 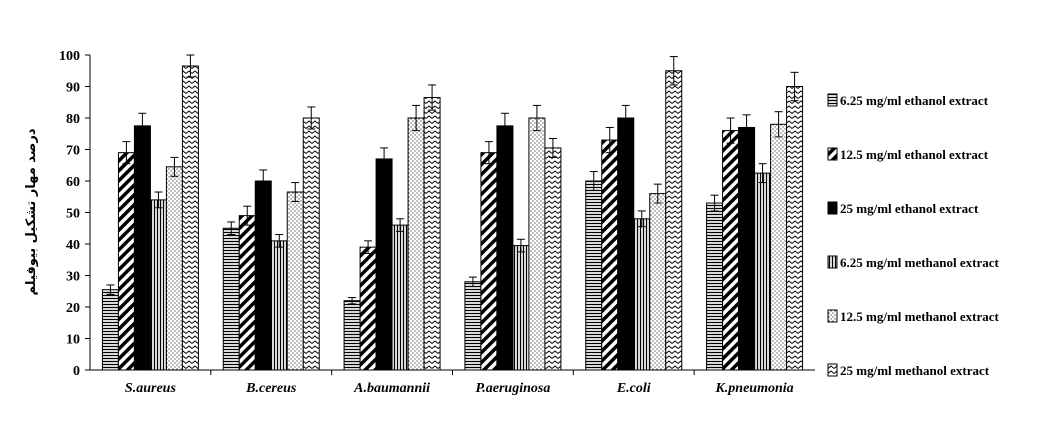 I want to click on category-label: K.pneumonia, so click(x=753, y=388).